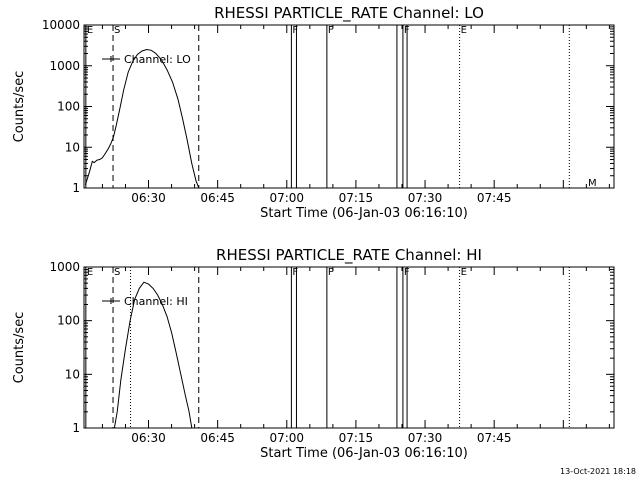 The image size is (640, 480). I want to click on panel-1-x-tick-label-6: 07:45, so click(494, 198).